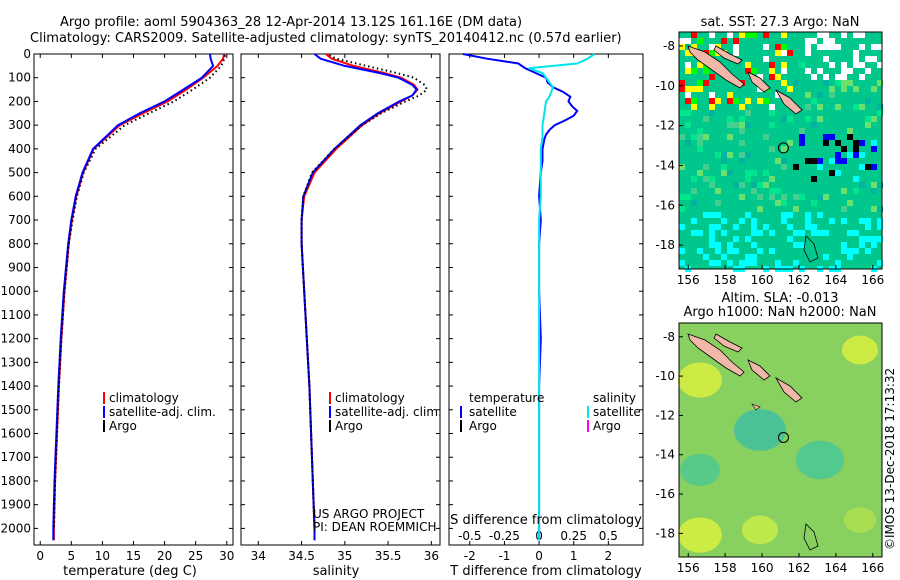  What do you see at coordinates (546, 520) in the screenshot?
I see `s-difference-axis-label: S difference from climatology` at bounding box center [546, 520].